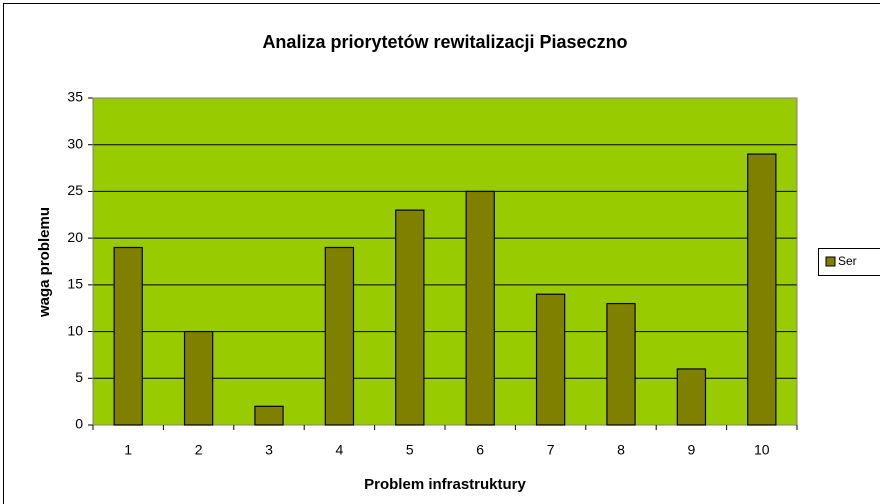 The image size is (880, 504). I want to click on y-tick-label: 25, so click(75, 190).